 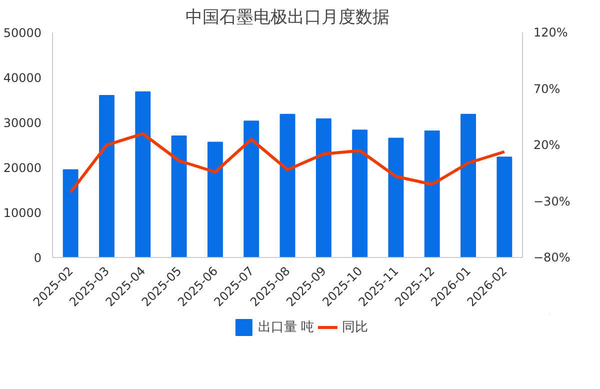 I want to click on chart-title: 中国石墨电极出口月度数据, so click(x=288, y=18).